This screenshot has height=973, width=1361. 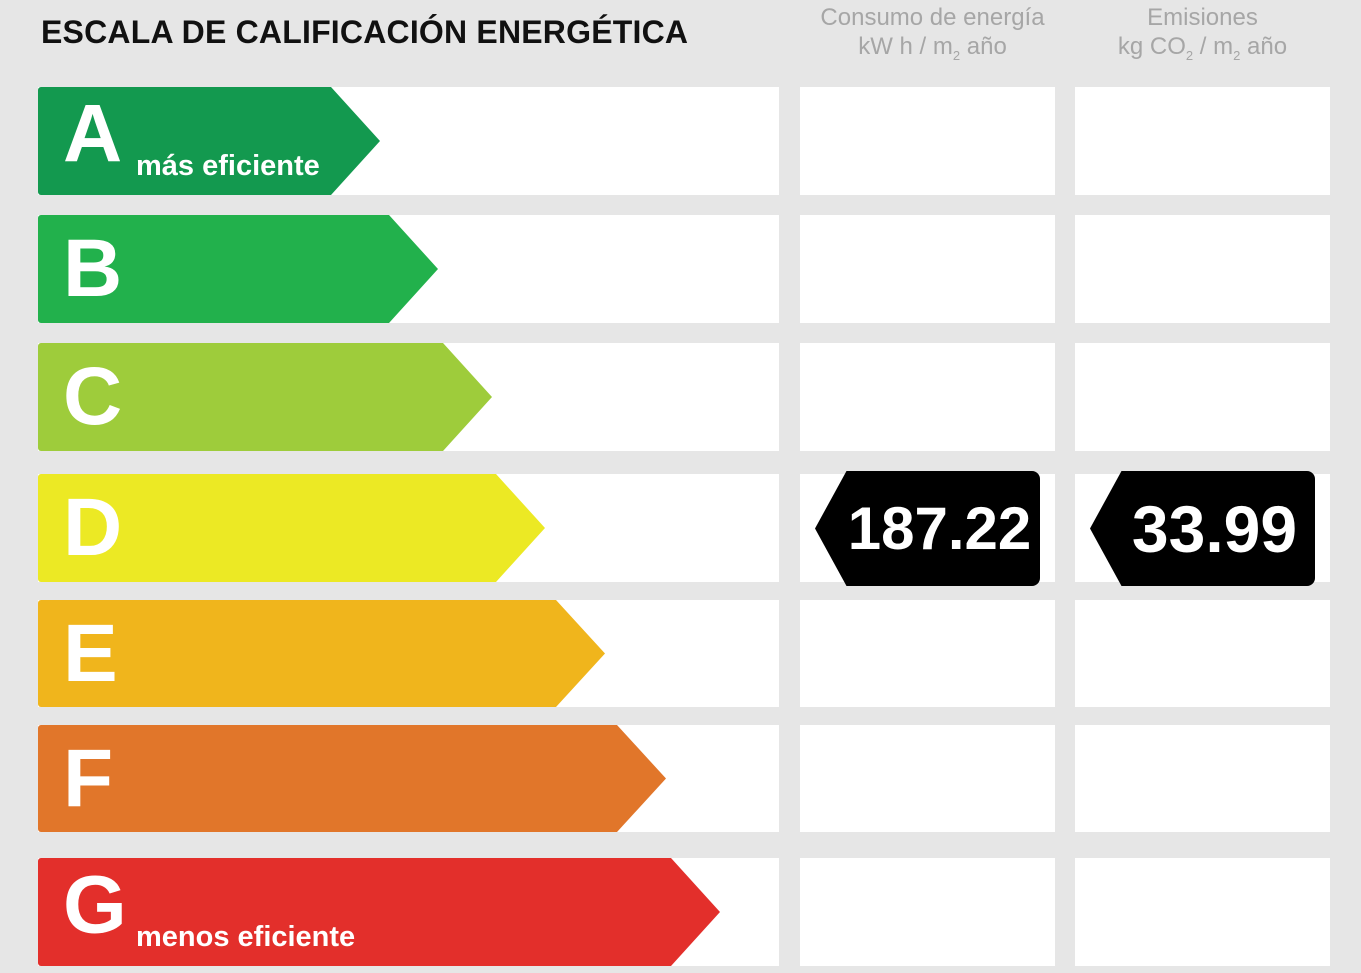 What do you see at coordinates (93, 134) in the screenshot?
I see `rating-letter: A` at bounding box center [93, 134].